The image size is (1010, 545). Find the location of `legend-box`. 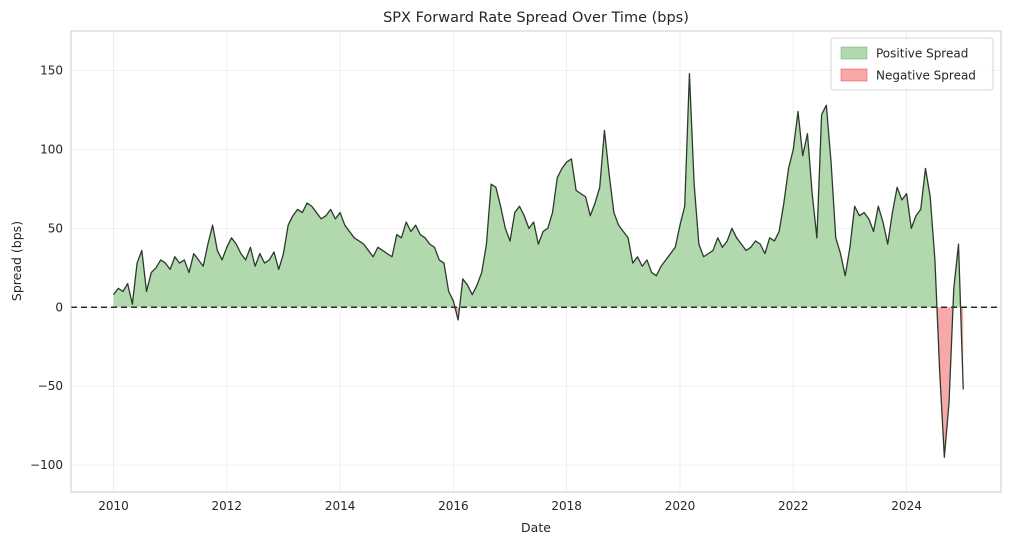

legend-box is located at coordinates (912, 64).